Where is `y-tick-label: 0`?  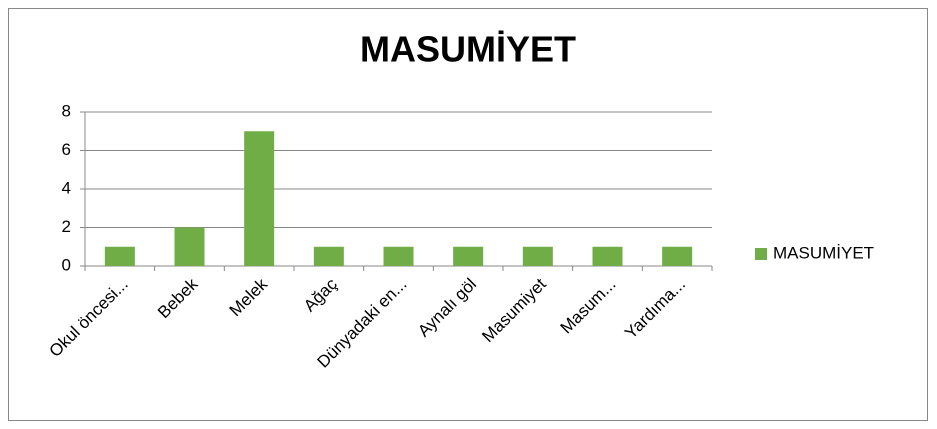 y-tick-label: 0 is located at coordinates (66, 264).